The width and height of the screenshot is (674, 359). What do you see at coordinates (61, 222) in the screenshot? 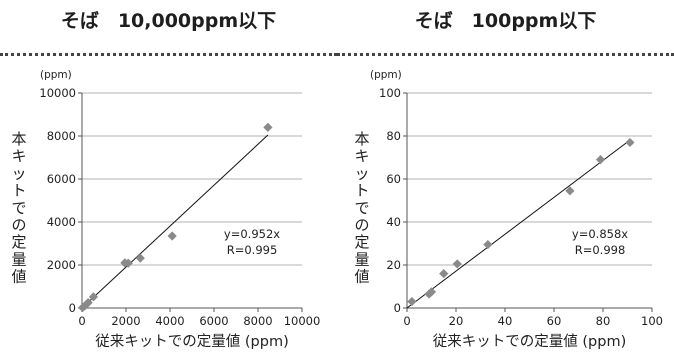
I see `y-tick-label: 4000` at bounding box center [61, 222].